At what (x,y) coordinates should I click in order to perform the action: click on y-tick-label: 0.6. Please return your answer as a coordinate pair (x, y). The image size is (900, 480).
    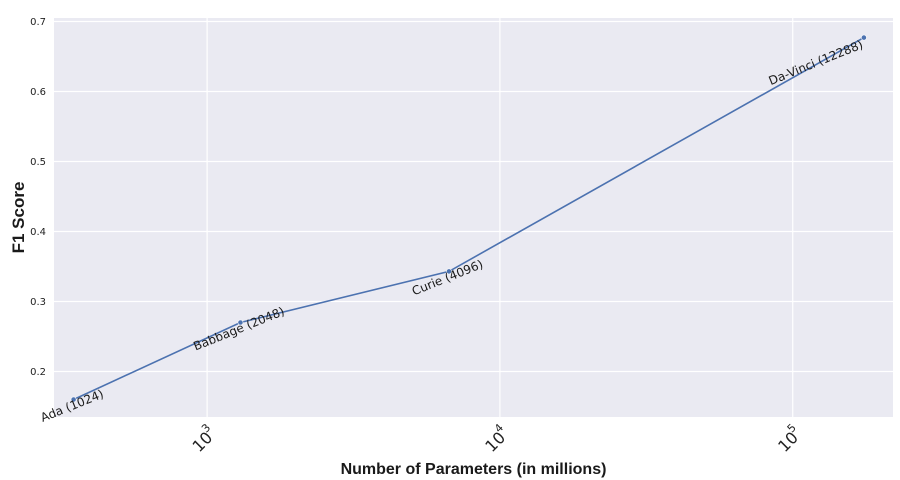
    Looking at the image, I should click on (38, 92).